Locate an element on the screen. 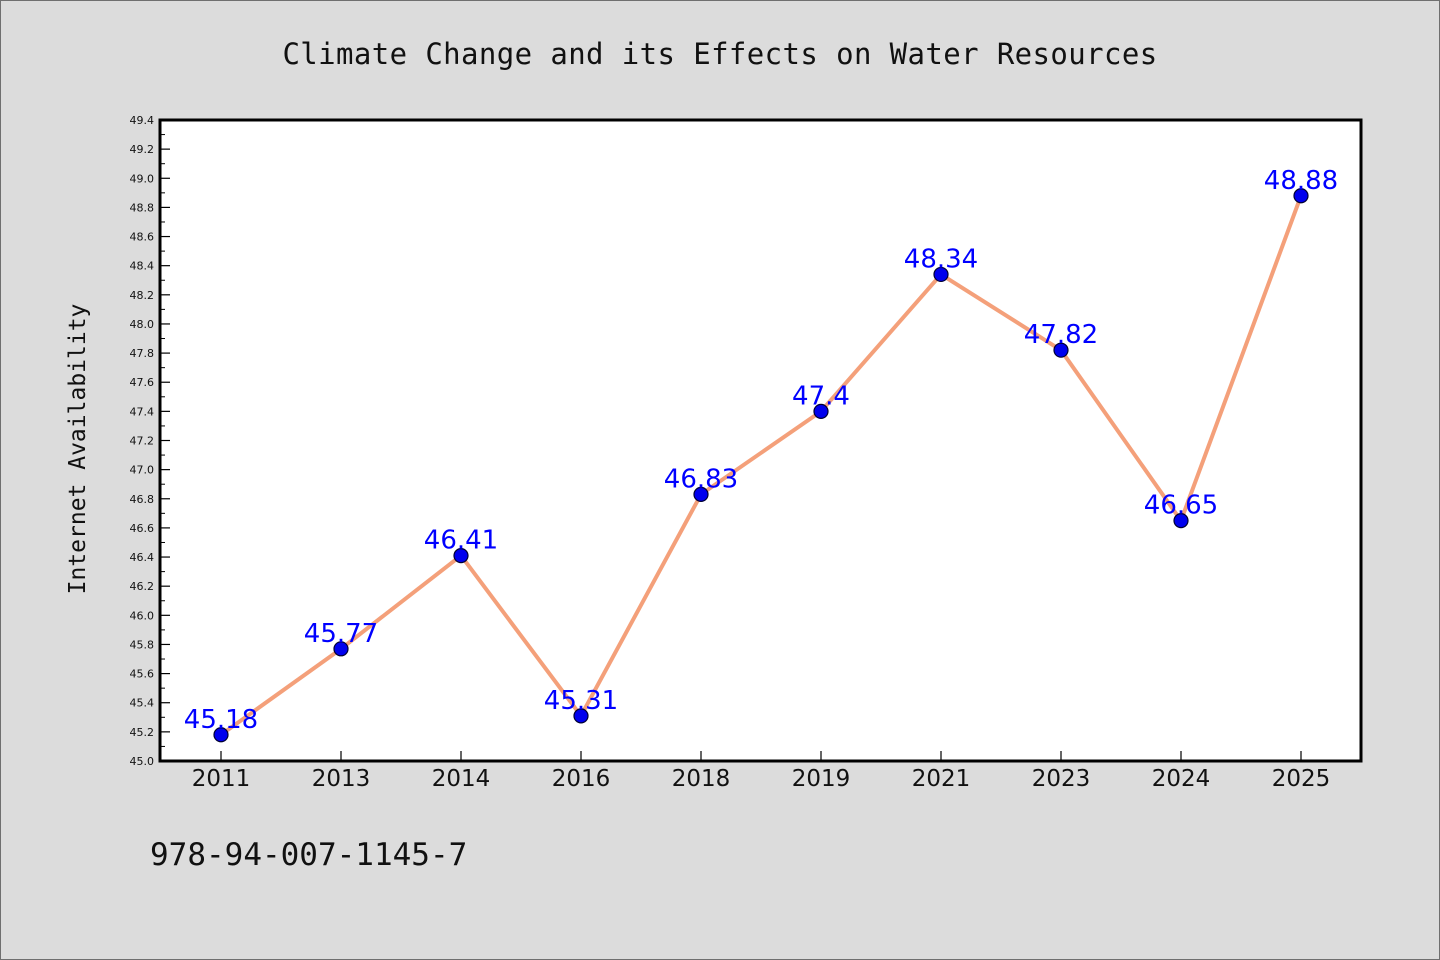  y-tick-label: 48.4 is located at coordinates (142, 266).